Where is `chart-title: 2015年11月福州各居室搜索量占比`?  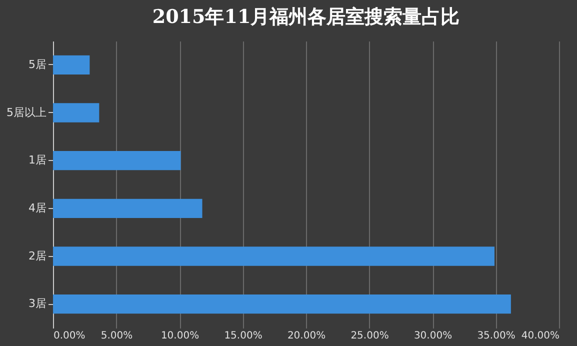 chart-title: 2015年11月福州各居室搜索量占比 is located at coordinates (306, 17).